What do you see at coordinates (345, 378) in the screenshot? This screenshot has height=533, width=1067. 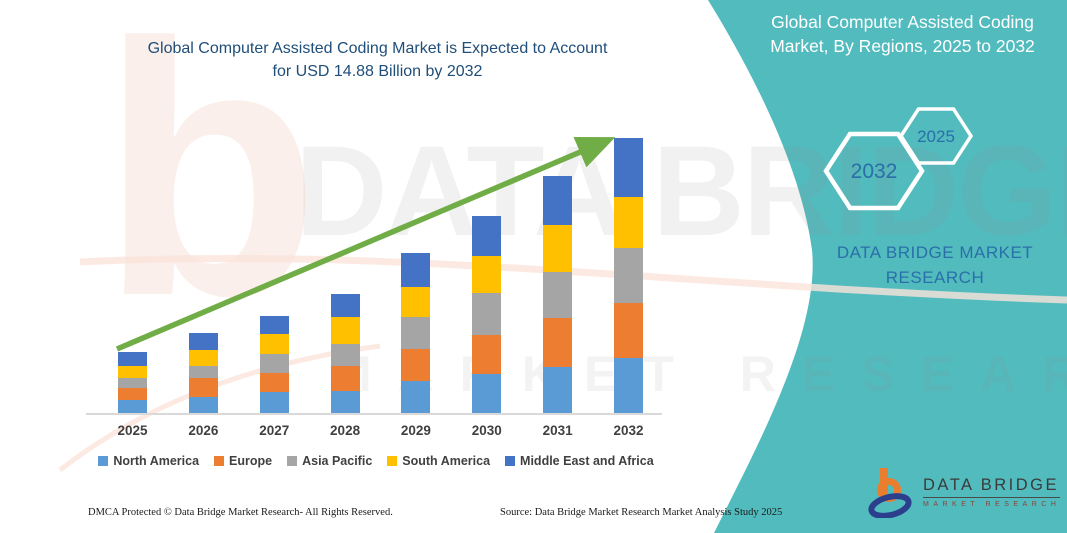 I see `bar-segment-2028-europe` at bounding box center [345, 378].